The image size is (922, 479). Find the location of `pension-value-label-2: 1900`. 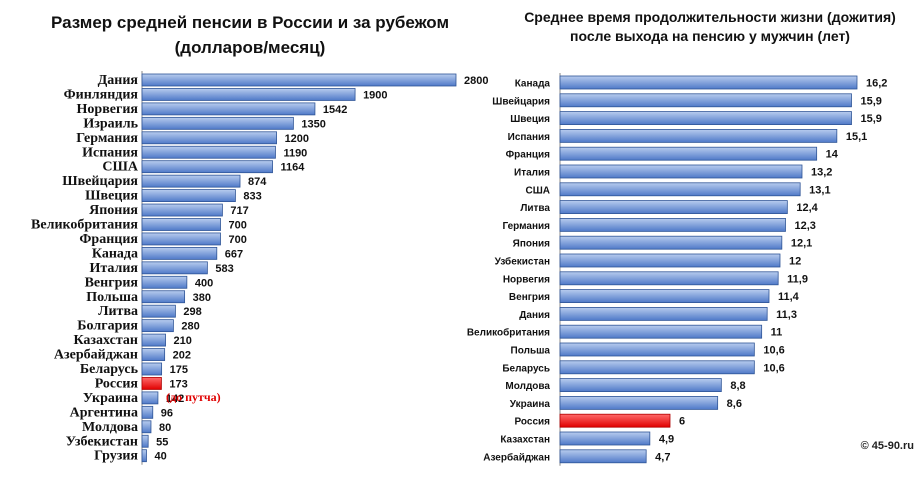

pension-value-label-2: 1900 is located at coordinates (375, 95).